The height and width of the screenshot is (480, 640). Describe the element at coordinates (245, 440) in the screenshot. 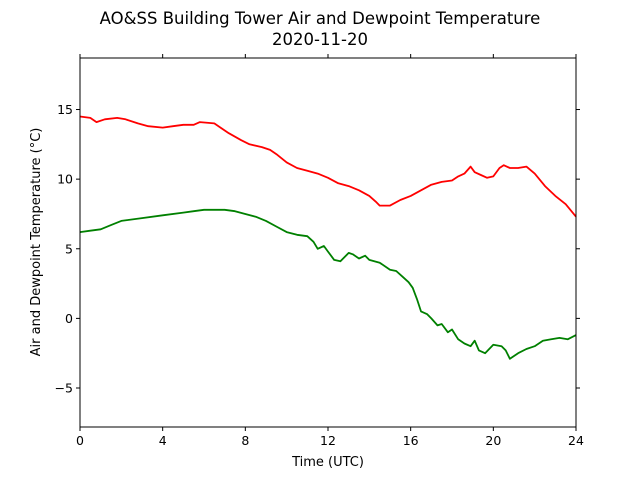

I see `x-tick-label: 8` at that location.